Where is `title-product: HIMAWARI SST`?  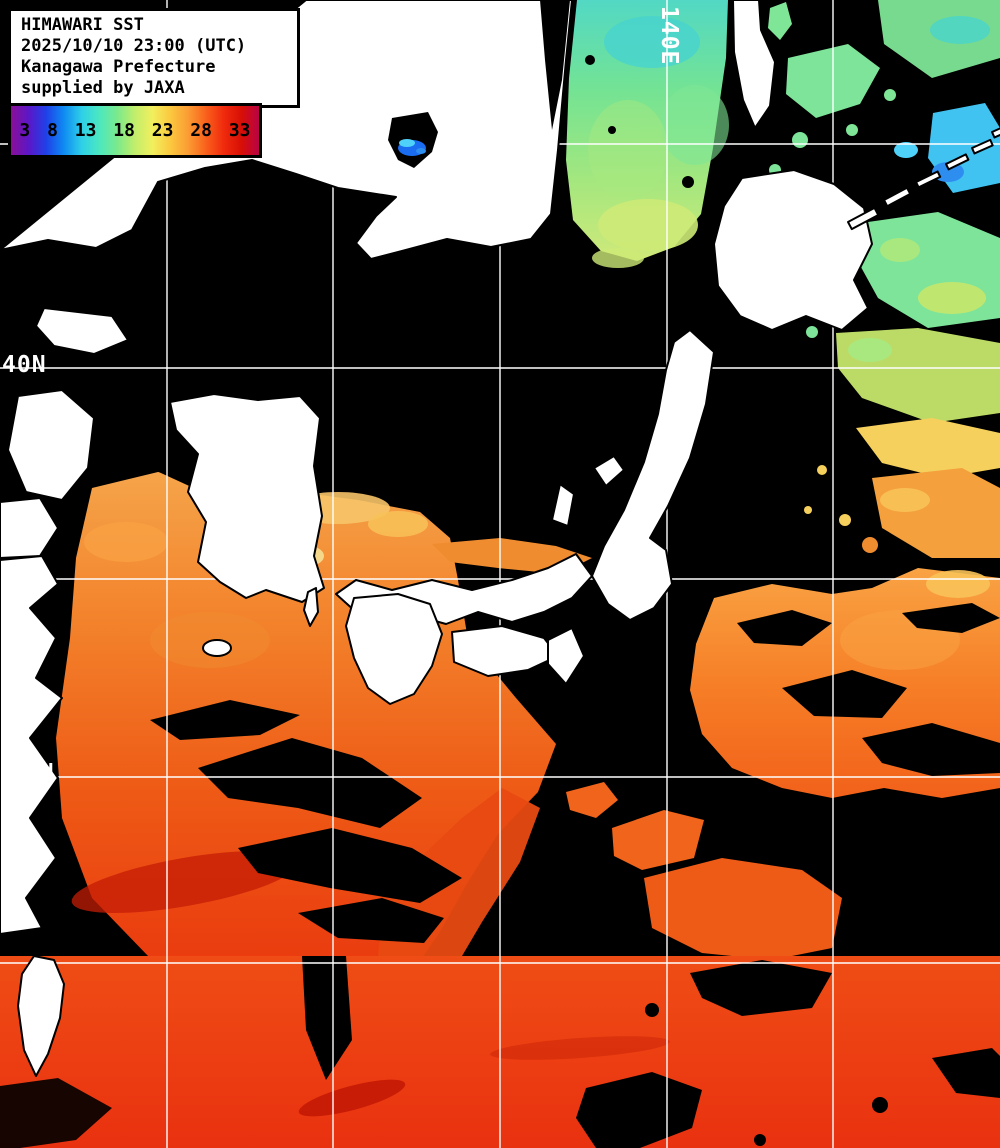
title-product: HIMAWARI SST is located at coordinates (82, 25).